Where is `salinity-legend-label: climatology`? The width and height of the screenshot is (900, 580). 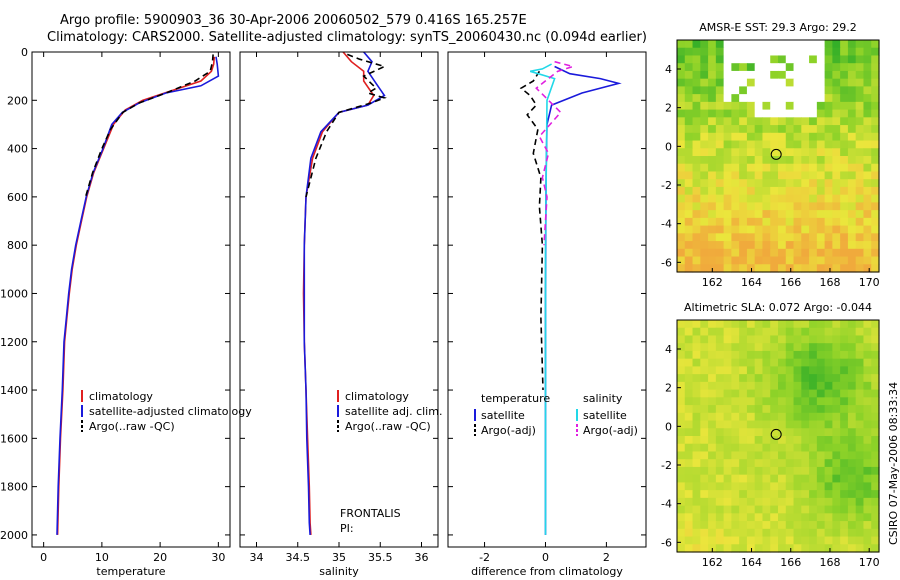 salinity-legend-label: climatology is located at coordinates (377, 396).